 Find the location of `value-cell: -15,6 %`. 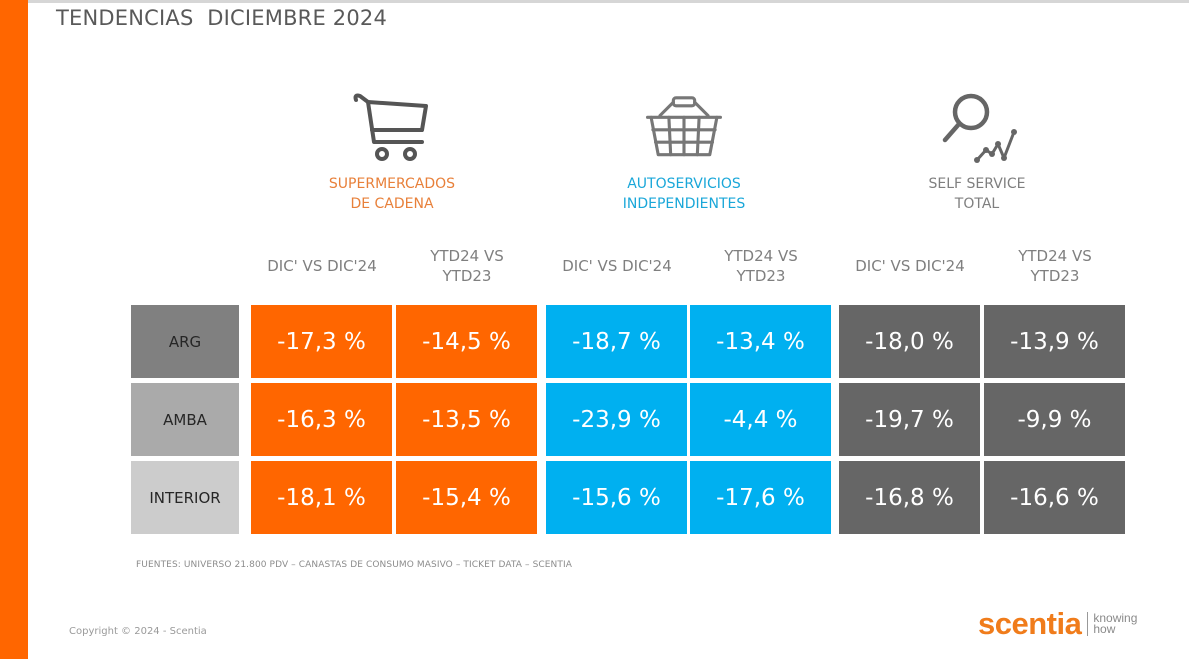

value-cell: -15,6 % is located at coordinates (616, 497).